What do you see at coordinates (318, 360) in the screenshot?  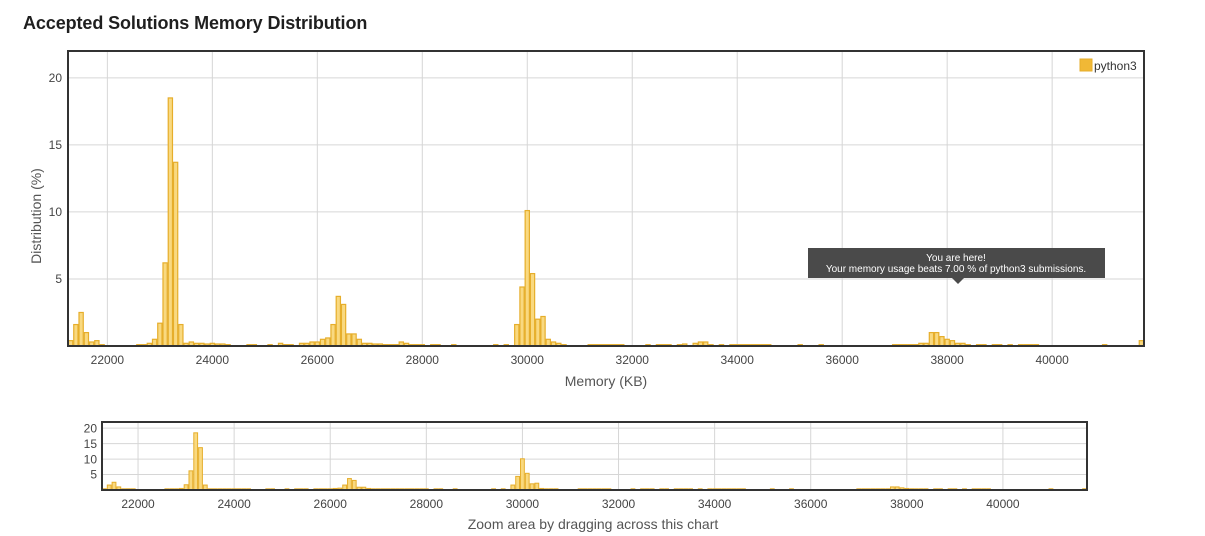 I see `main-x-tick-label: 26000` at bounding box center [318, 360].